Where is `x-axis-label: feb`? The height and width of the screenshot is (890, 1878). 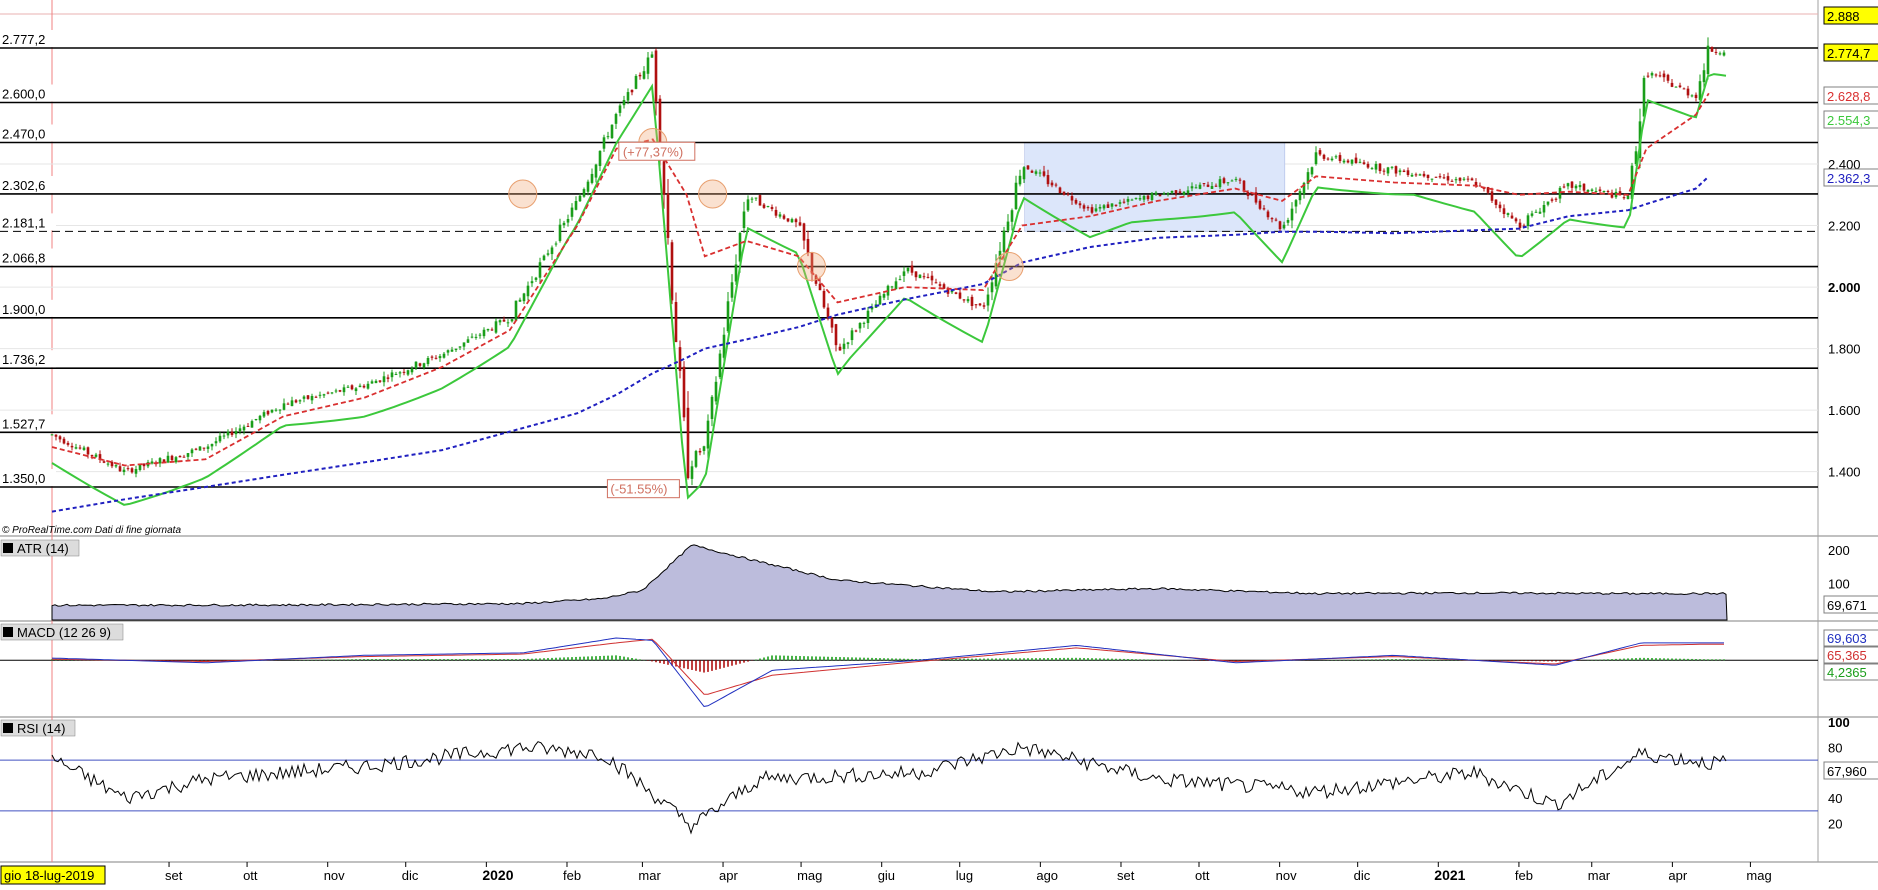
x-axis-label: feb is located at coordinates (1524, 875).